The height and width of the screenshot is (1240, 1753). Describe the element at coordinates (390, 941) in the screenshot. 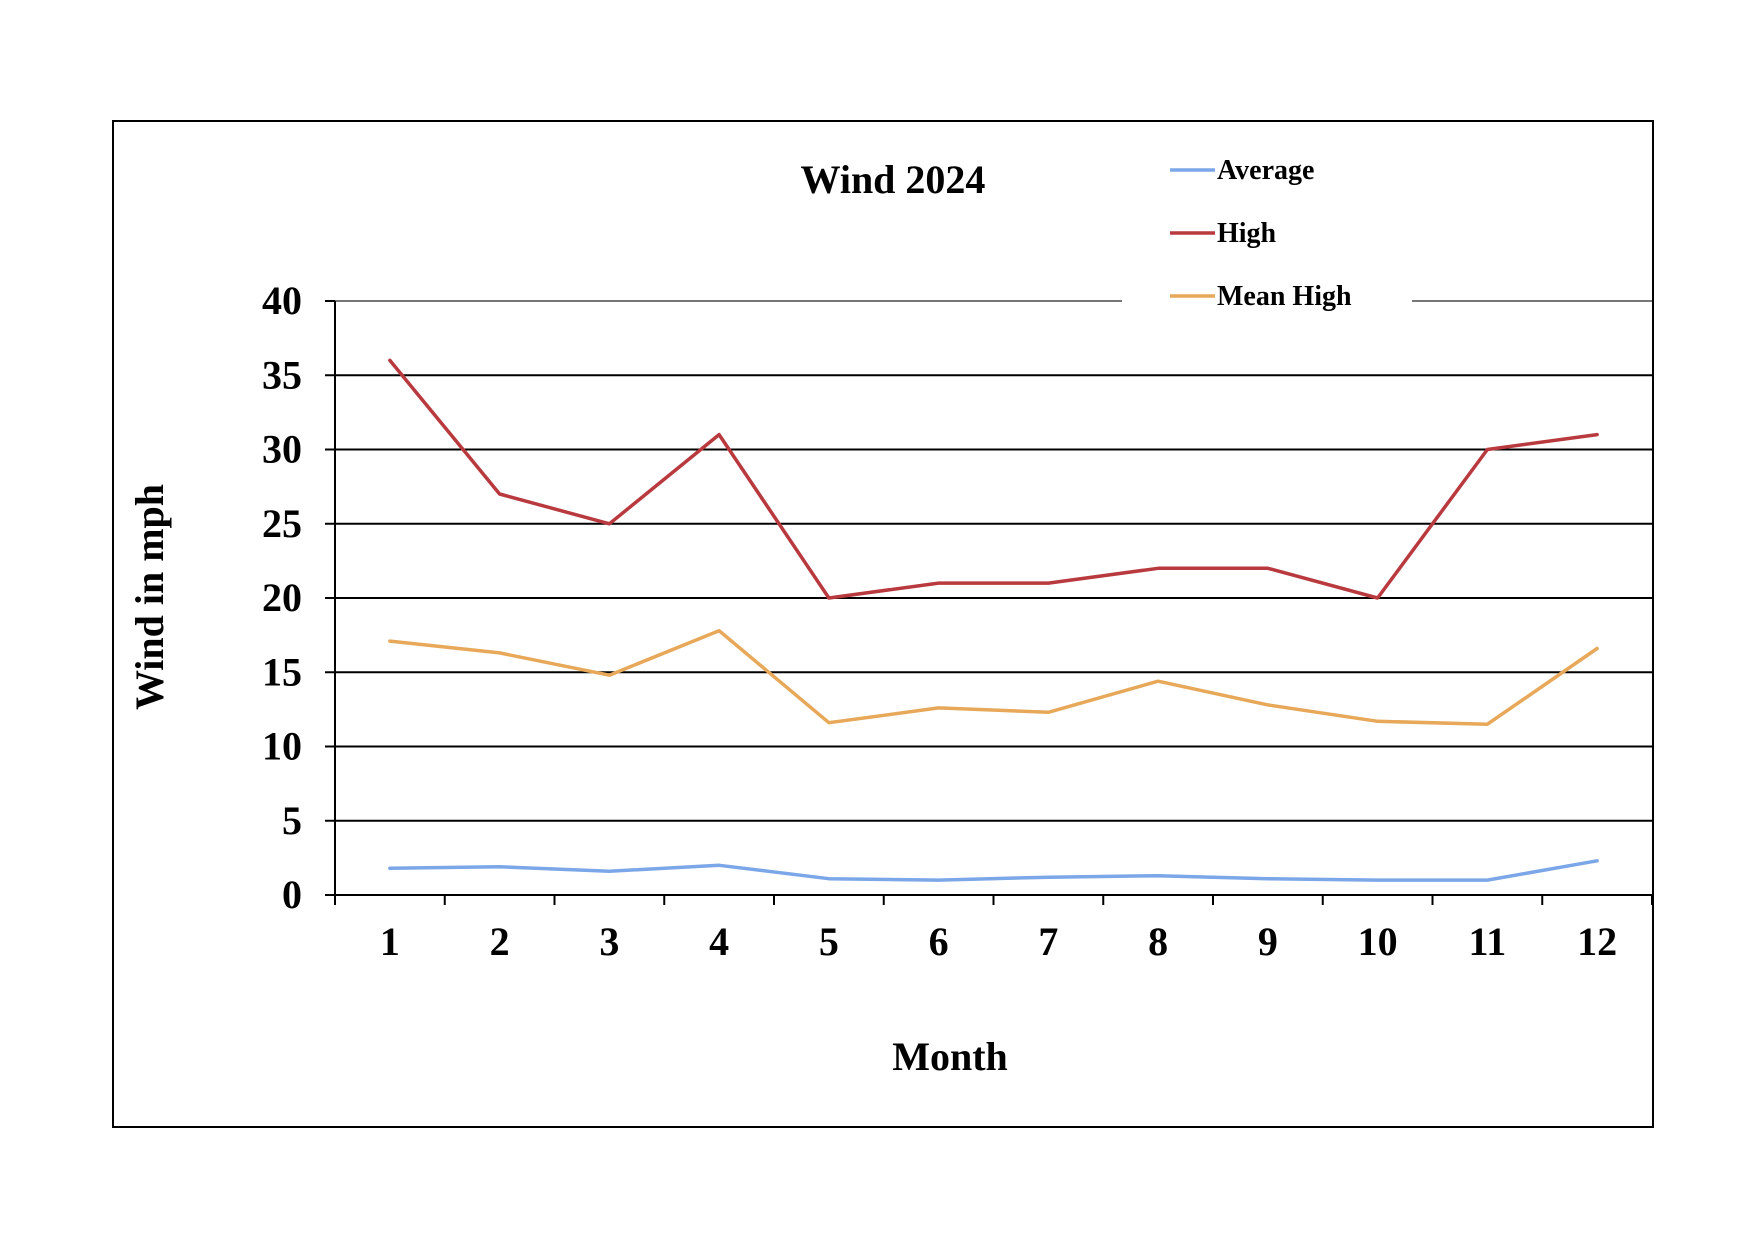

I see `x-tick-label: 1` at that location.